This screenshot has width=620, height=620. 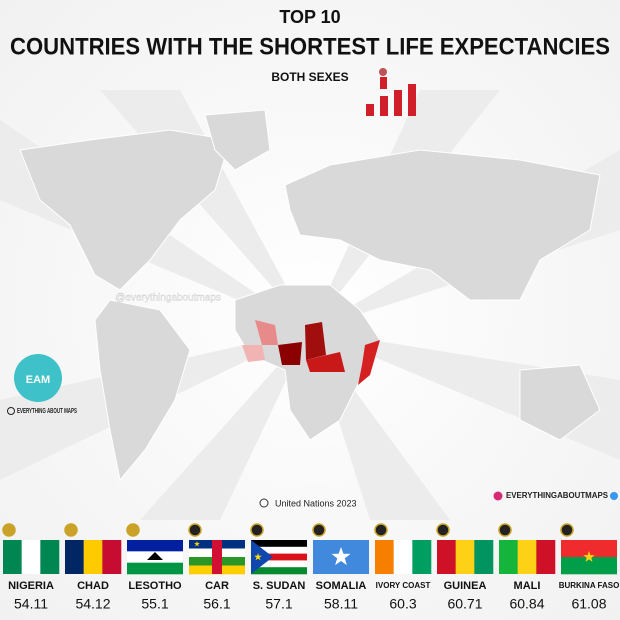 I want to click on life-expectancy: 57.1, so click(x=278, y=604).